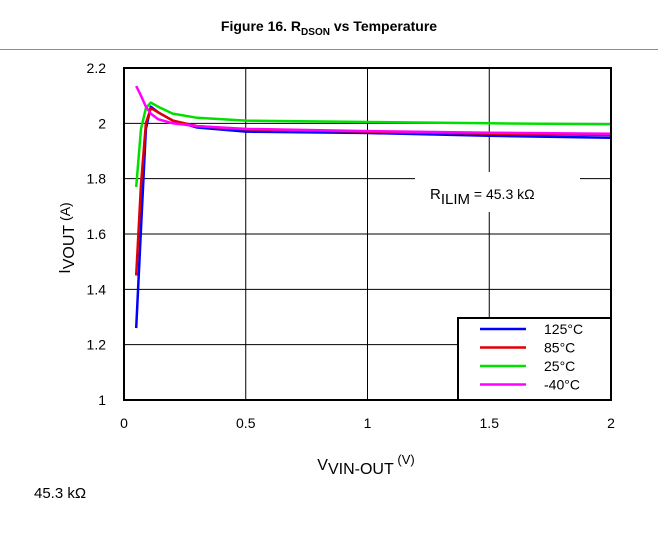 The image size is (658, 550). What do you see at coordinates (97, 179) in the screenshot?
I see `y-tick-label: 1.8` at bounding box center [97, 179].